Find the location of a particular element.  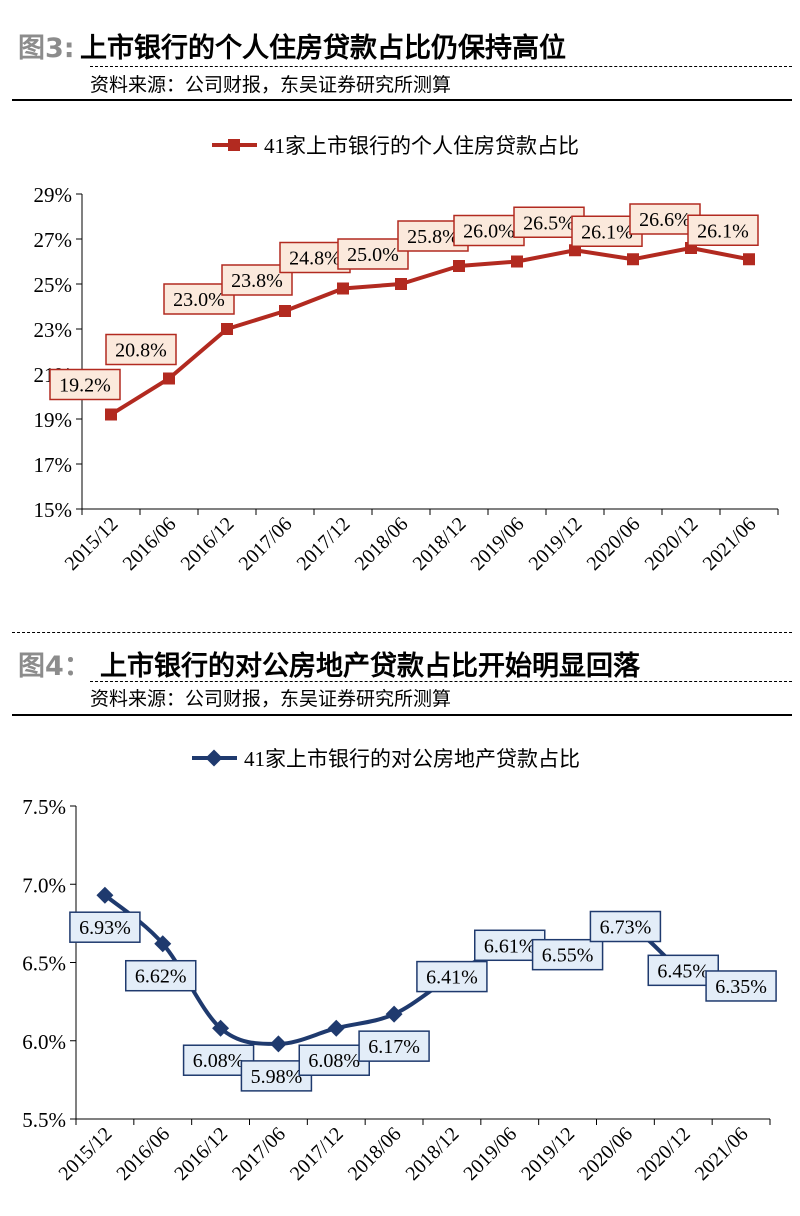

data-label: 6.35% is located at coordinates (741, 987).